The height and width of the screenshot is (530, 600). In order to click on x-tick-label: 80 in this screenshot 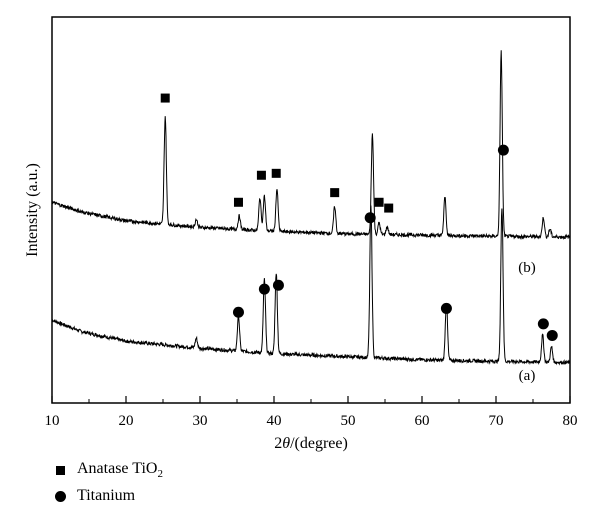, I will do `click(570, 421)`.